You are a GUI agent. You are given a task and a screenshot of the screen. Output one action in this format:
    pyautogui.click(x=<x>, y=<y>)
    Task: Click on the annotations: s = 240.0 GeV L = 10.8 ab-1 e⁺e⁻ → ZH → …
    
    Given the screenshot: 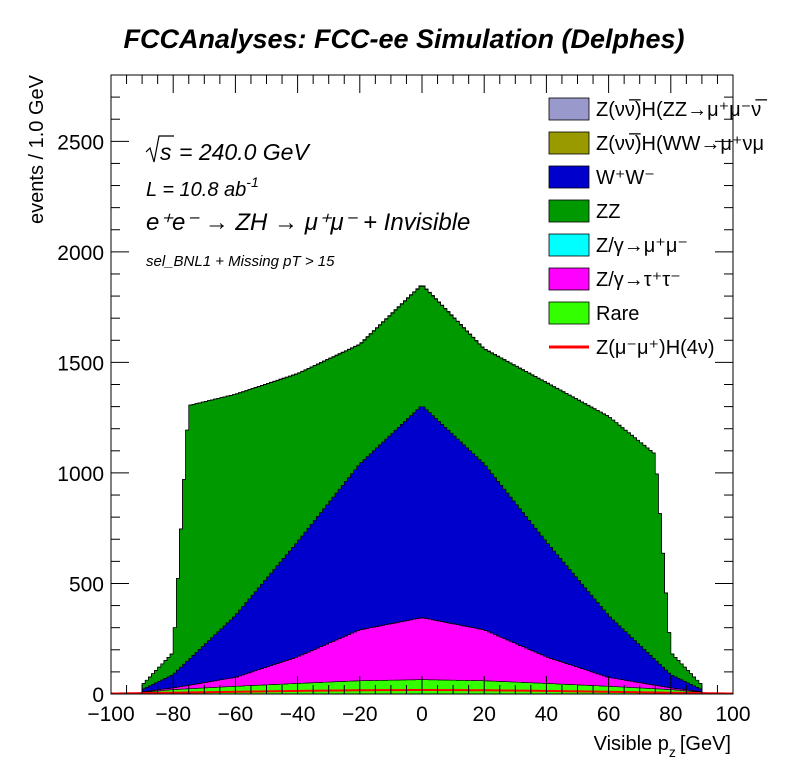 What is the action you would take?
    pyautogui.click(x=307, y=202)
    